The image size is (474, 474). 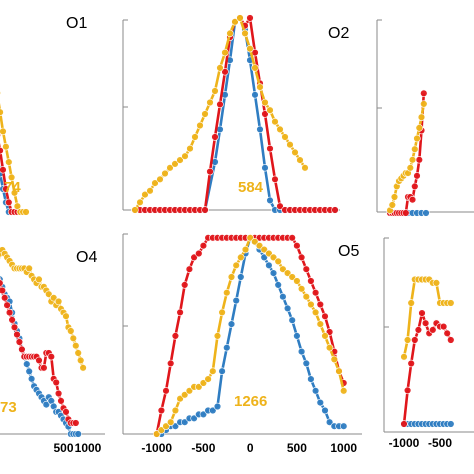 I want to click on panel-o3, so click(x=425, y=118).